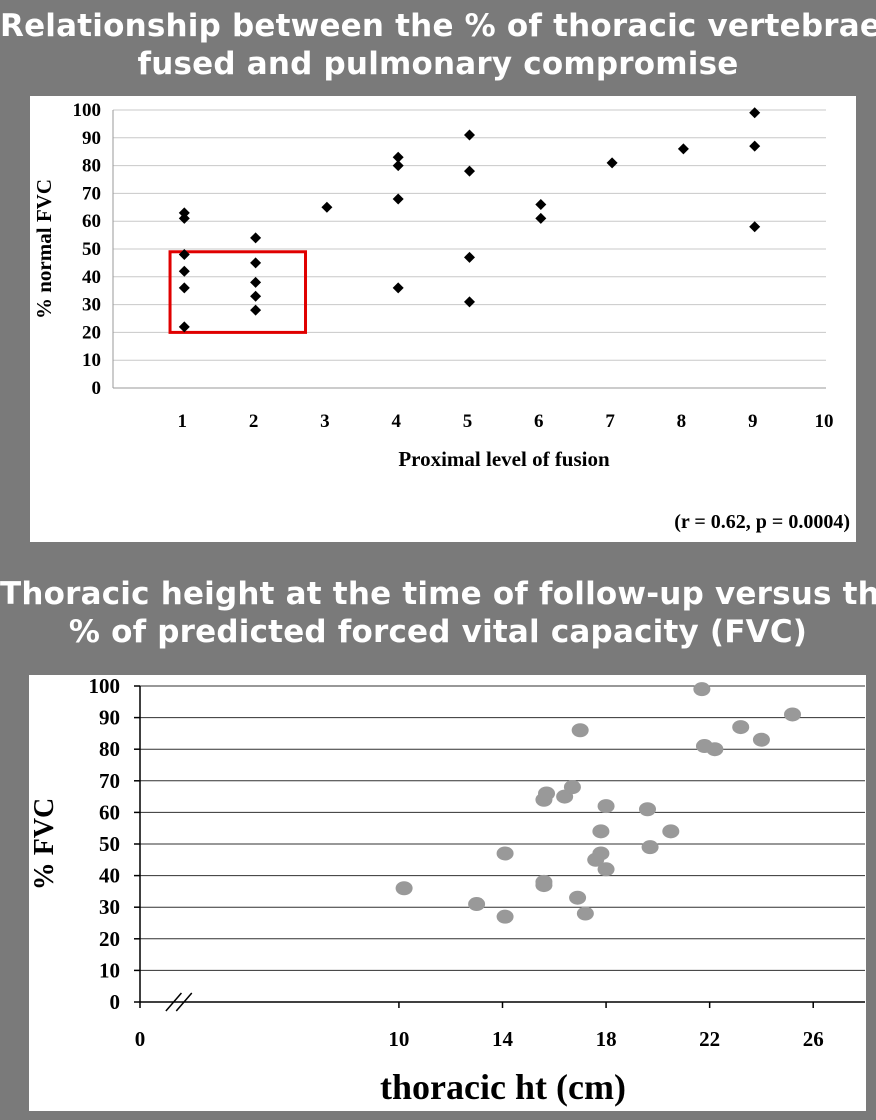  I want to click on x-axis-label: thoracic ht (cm), so click(503, 1087).